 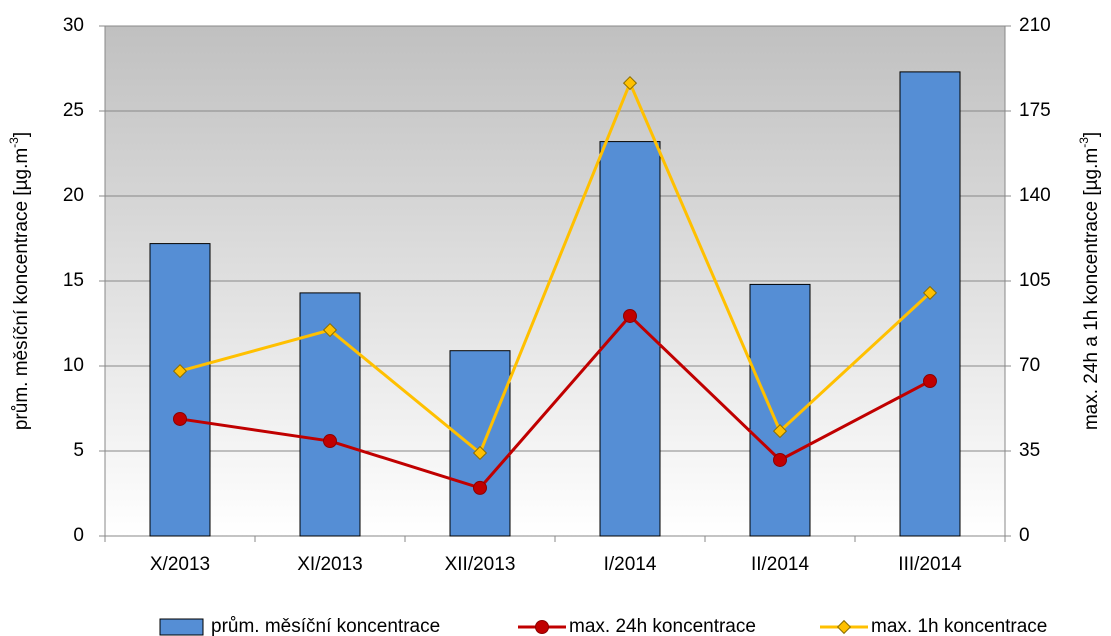 I want to click on y-axis-label-part: ], so click(x=21, y=134).